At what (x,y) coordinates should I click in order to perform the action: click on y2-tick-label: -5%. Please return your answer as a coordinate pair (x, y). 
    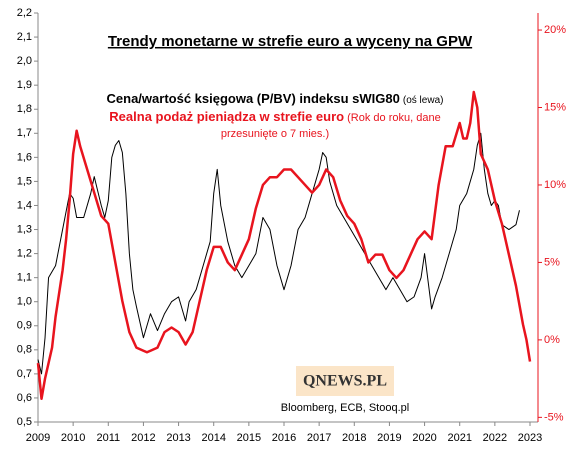
    Looking at the image, I should click on (554, 417).